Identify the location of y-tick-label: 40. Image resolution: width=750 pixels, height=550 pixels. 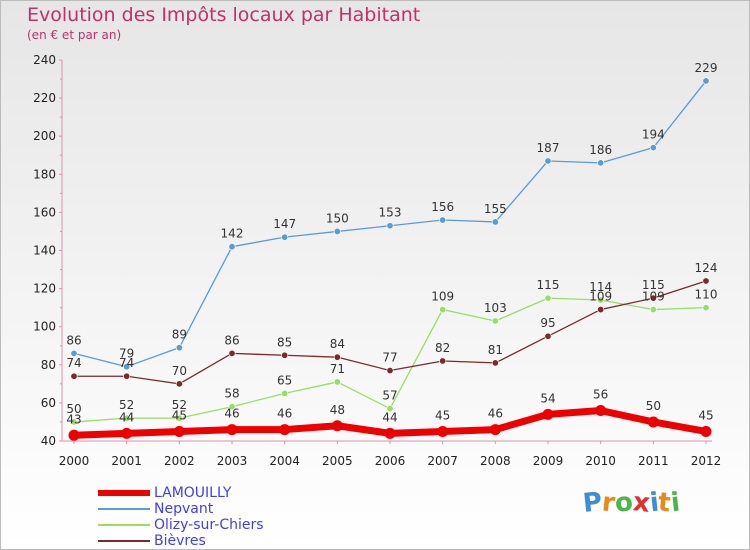
(48, 441).